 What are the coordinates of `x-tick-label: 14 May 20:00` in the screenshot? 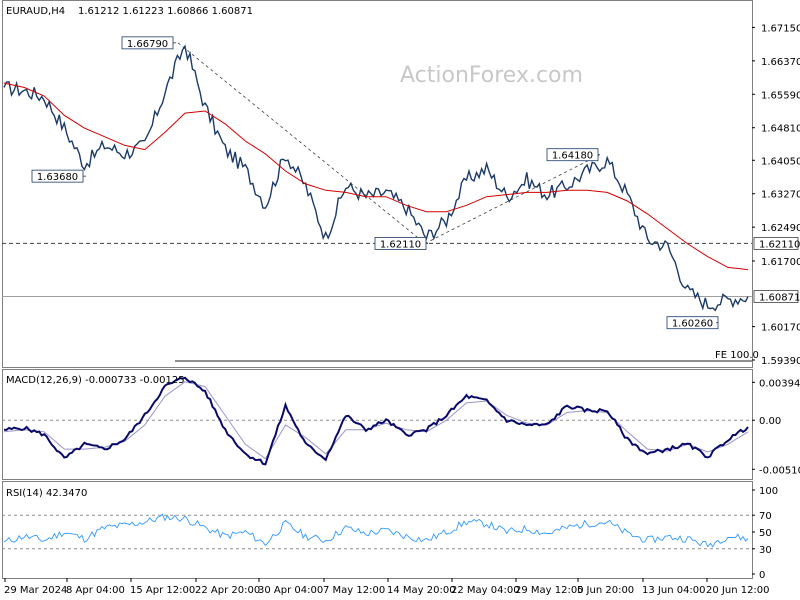 It's located at (421, 590).